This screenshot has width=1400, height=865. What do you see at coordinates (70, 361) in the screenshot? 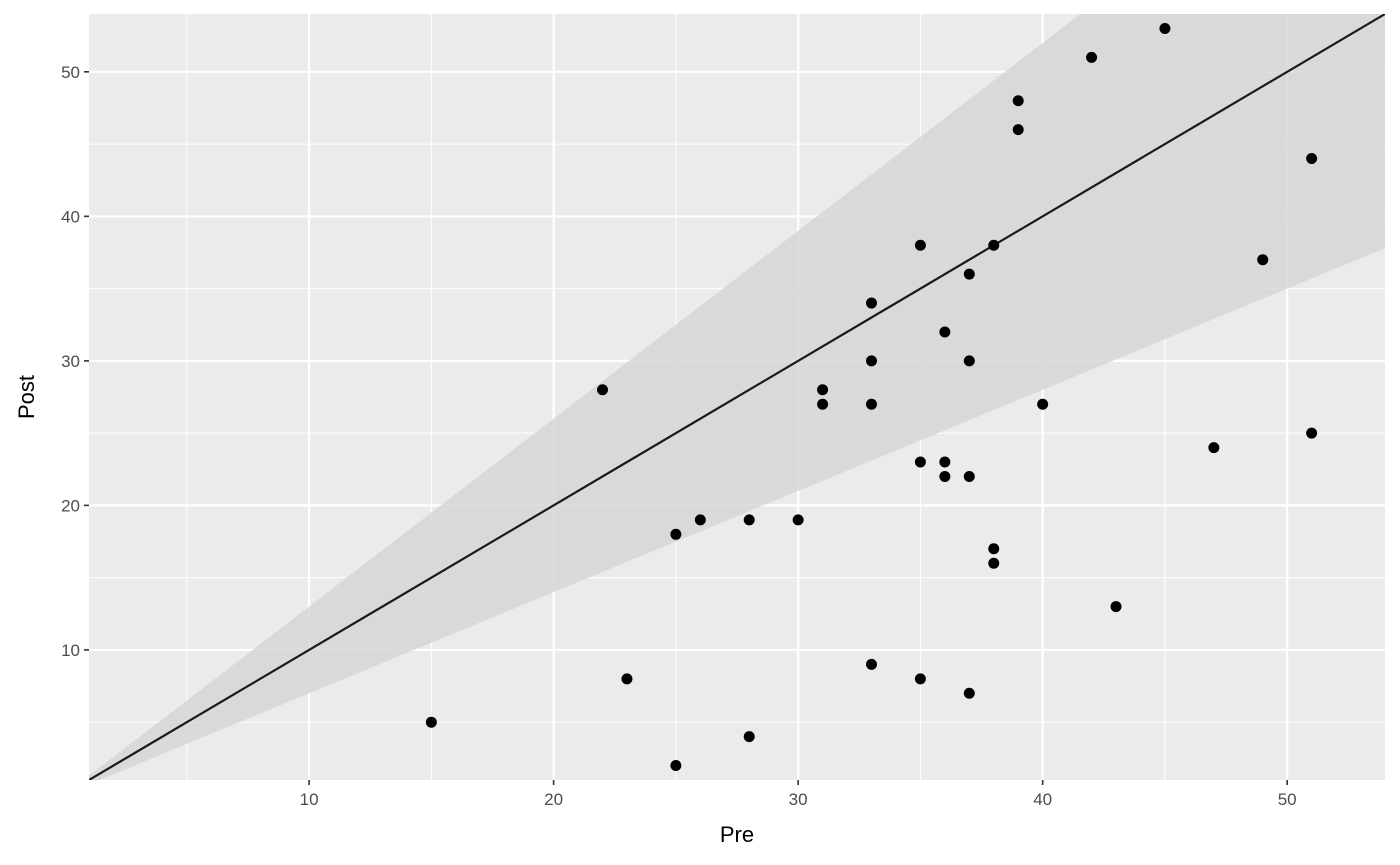
I see `y-tick-label: 30` at bounding box center [70, 361].